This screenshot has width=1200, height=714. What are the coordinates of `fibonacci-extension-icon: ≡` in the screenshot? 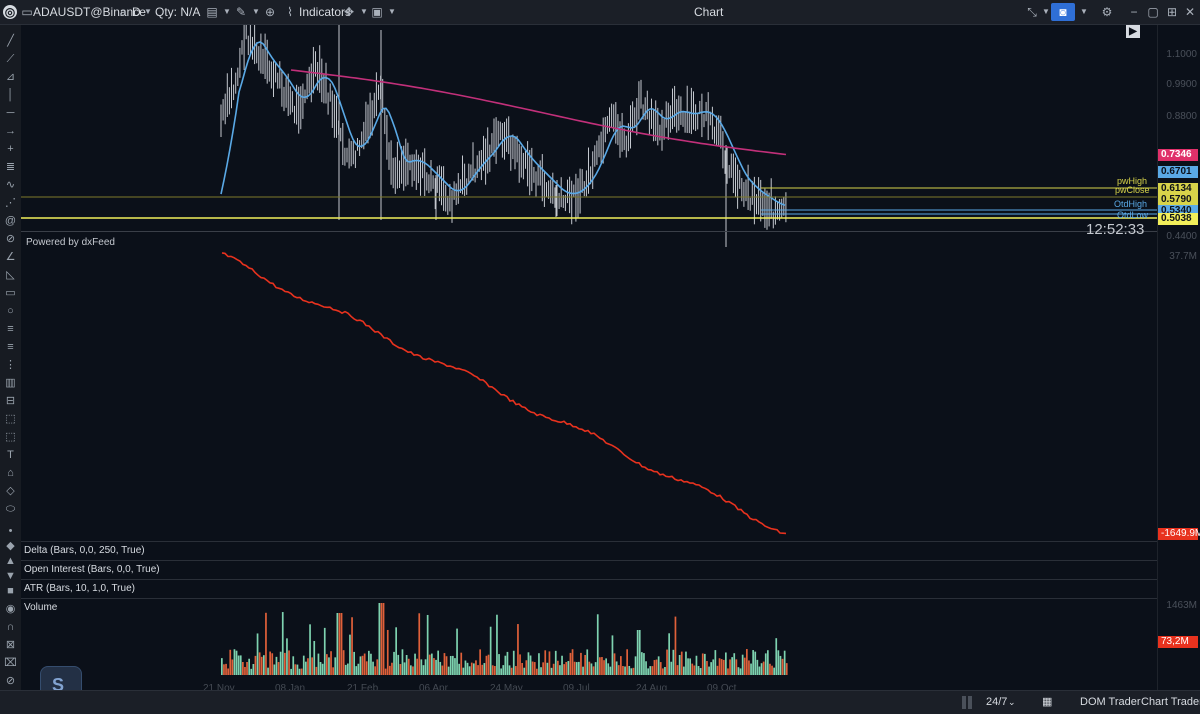 It's located at (10, 347).